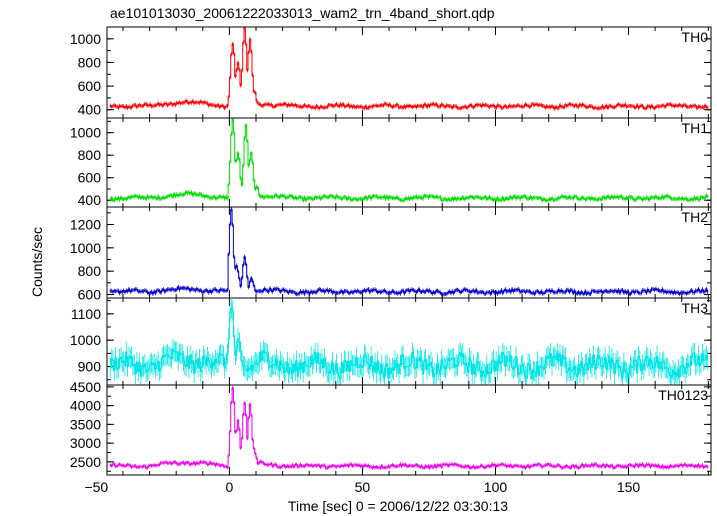 The height and width of the screenshot is (516, 717). What do you see at coordinates (695, 128) in the screenshot?
I see `panel-label: TH1` at bounding box center [695, 128].